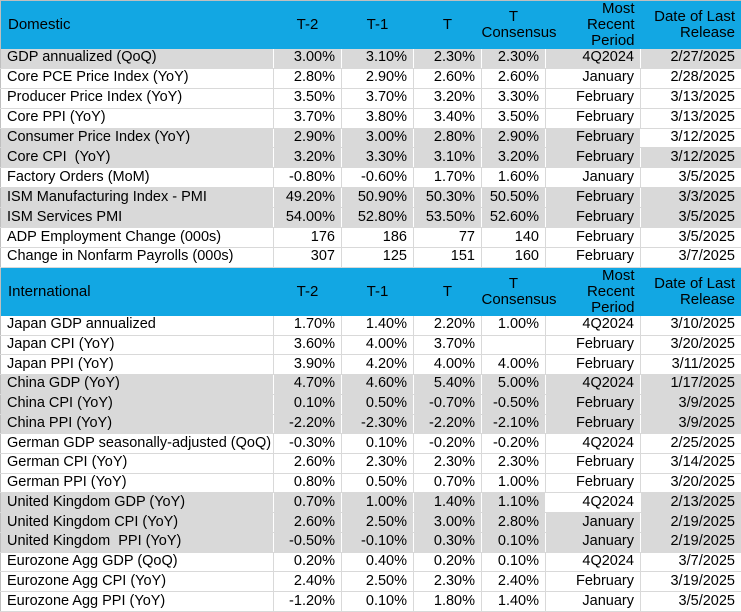  Describe the element at coordinates (690, 483) in the screenshot. I see `value-cell: 3/20/2025` at that location.